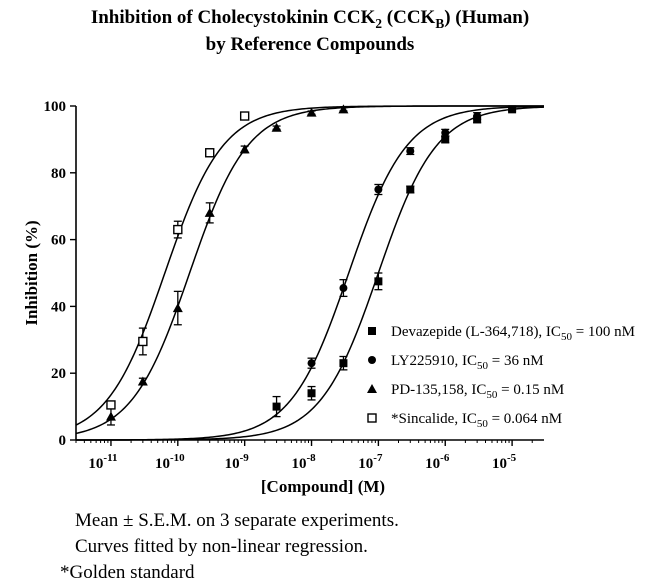 The width and height of the screenshot is (660, 587). I want to click on y-tick-label: 0, so click(63, 441).